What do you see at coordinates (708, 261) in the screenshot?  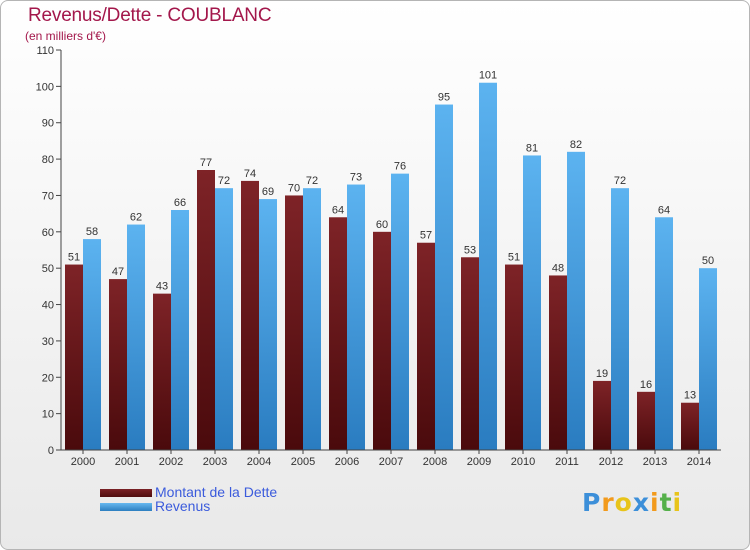 I see `data-label-revenus: 50` at bounding box center [708, 261].